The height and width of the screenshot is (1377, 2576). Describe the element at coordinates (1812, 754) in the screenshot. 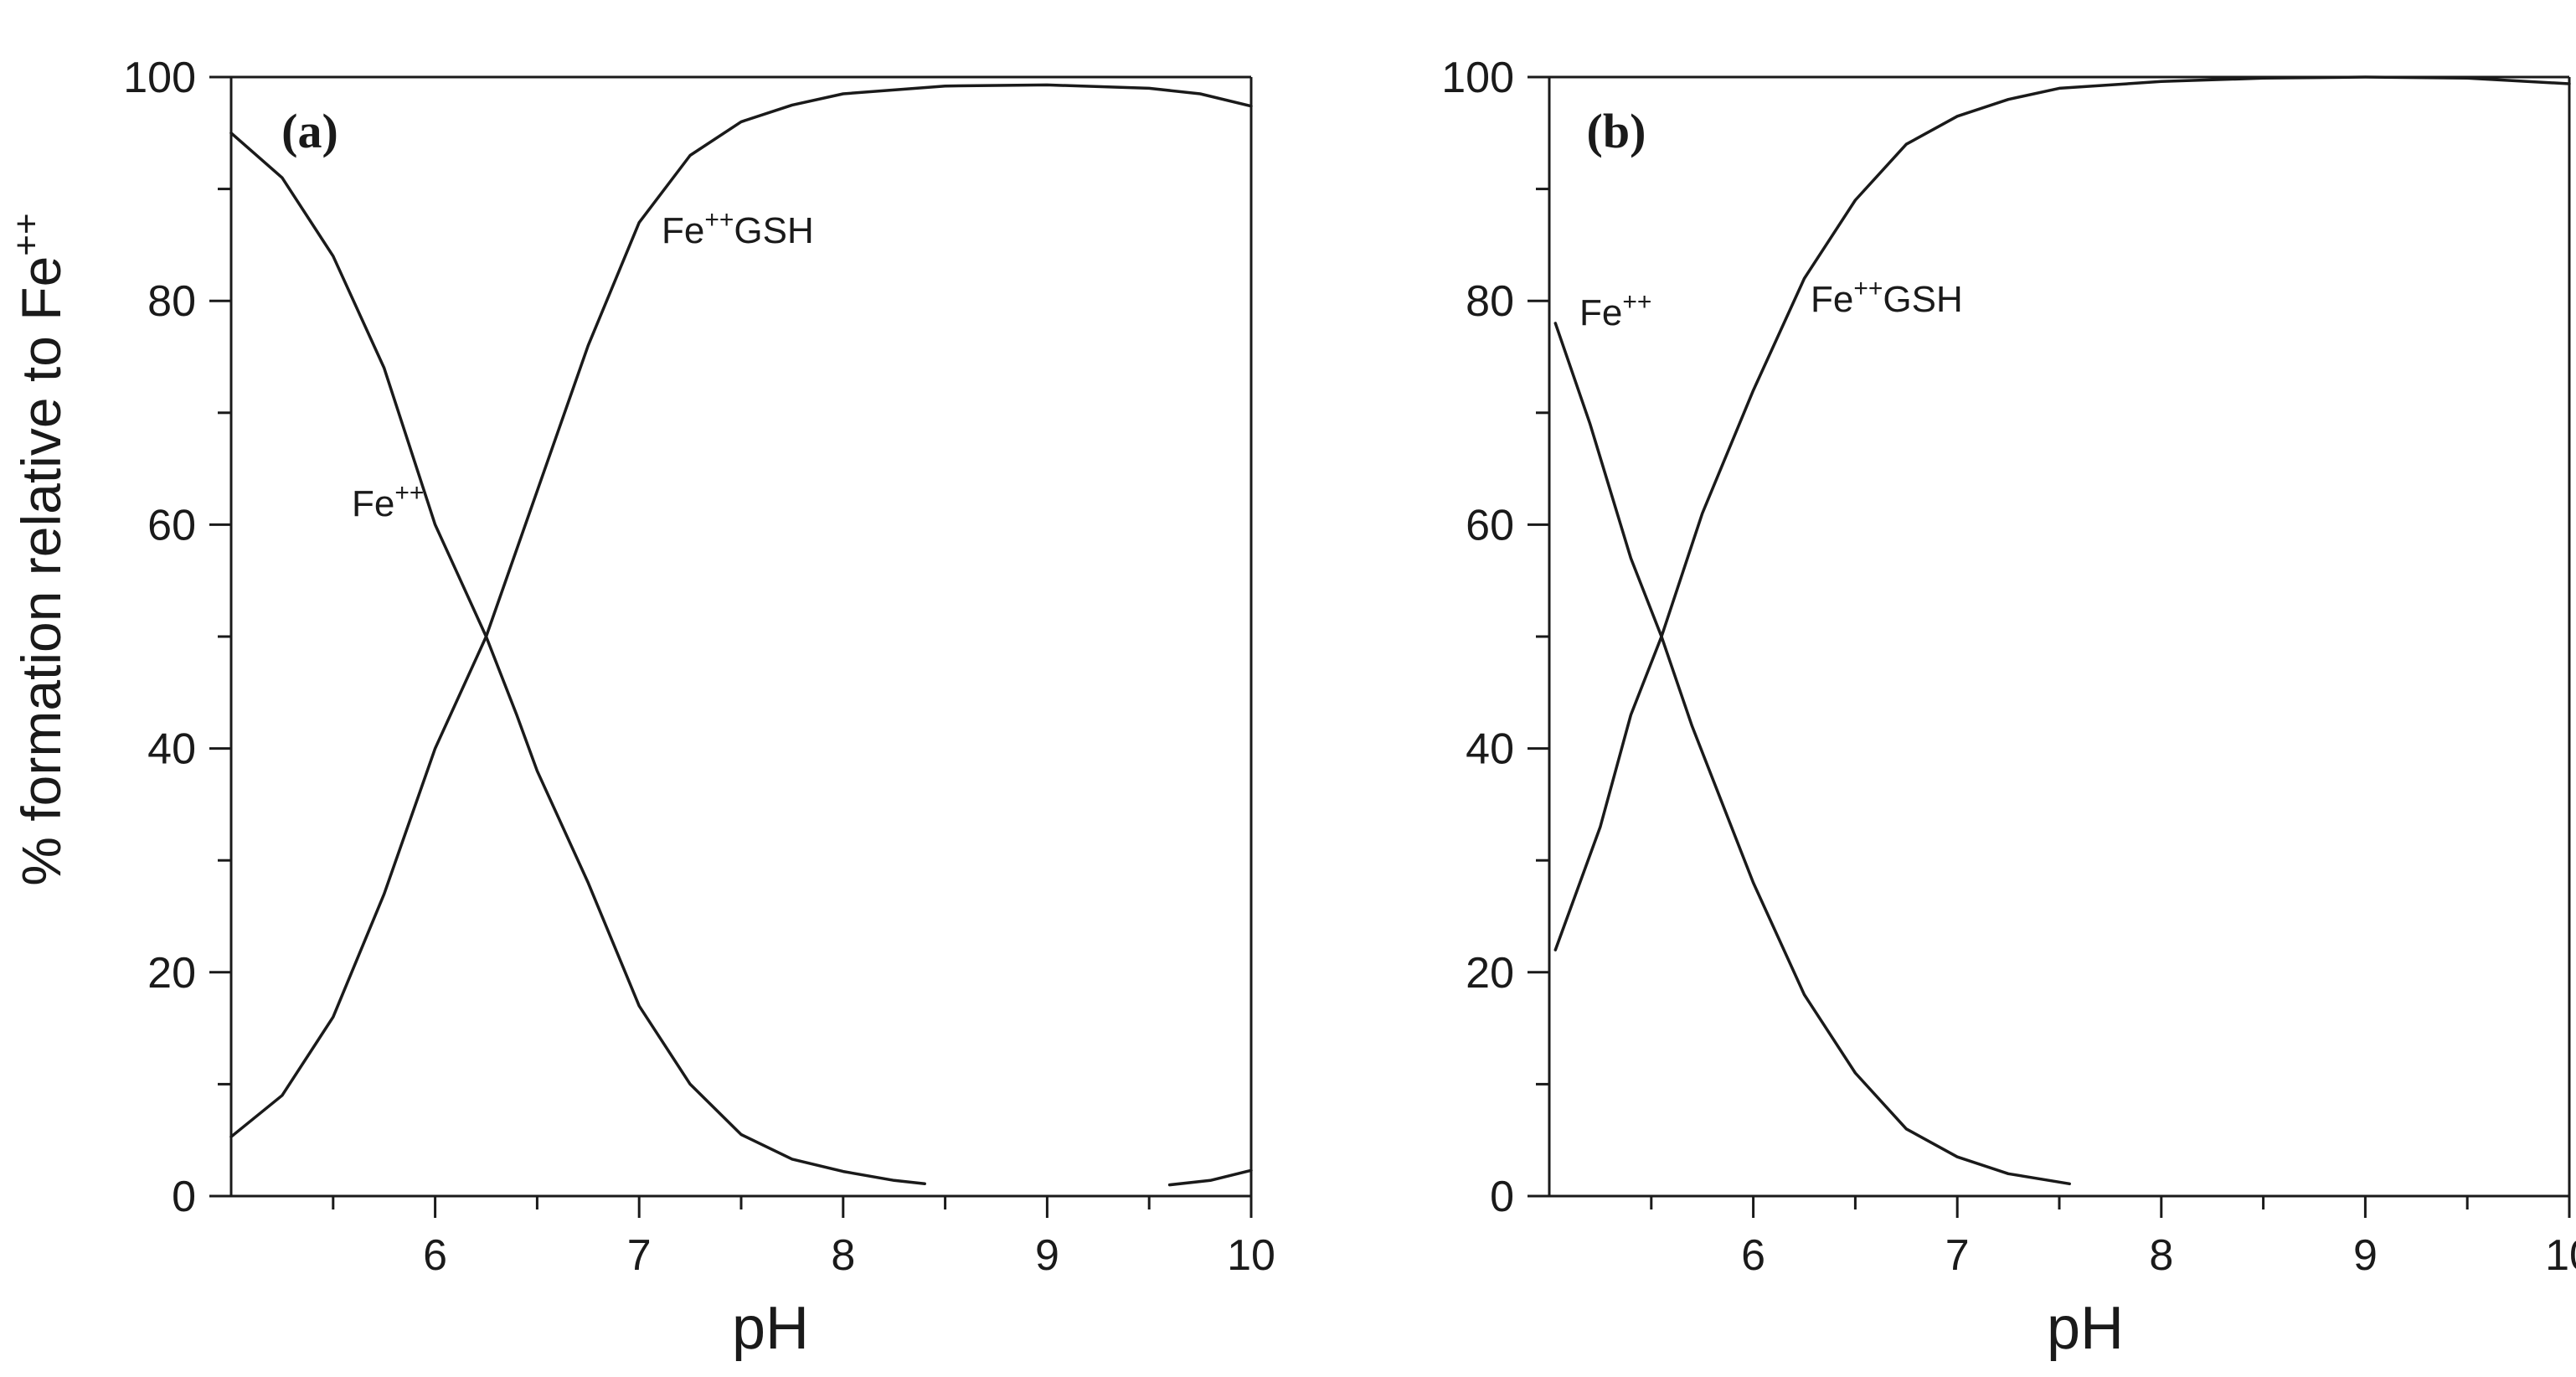

I see `series-line-feplusplus` at that location.